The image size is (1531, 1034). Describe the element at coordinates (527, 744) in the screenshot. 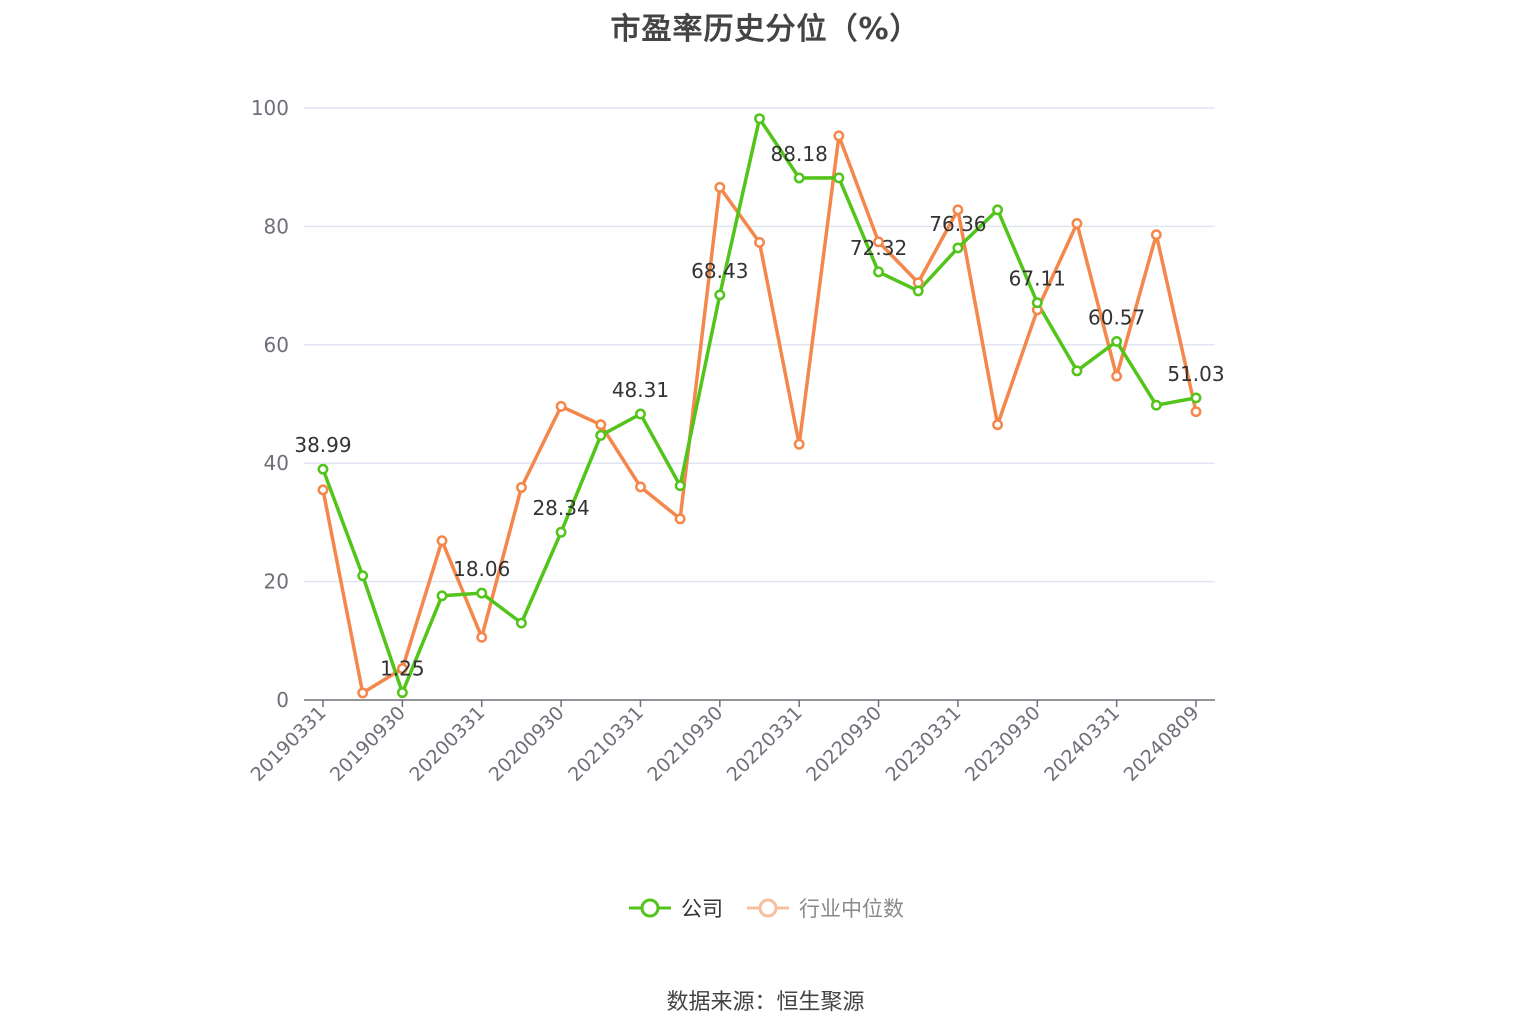

I see `x-tick-label: 20200930` at that location.